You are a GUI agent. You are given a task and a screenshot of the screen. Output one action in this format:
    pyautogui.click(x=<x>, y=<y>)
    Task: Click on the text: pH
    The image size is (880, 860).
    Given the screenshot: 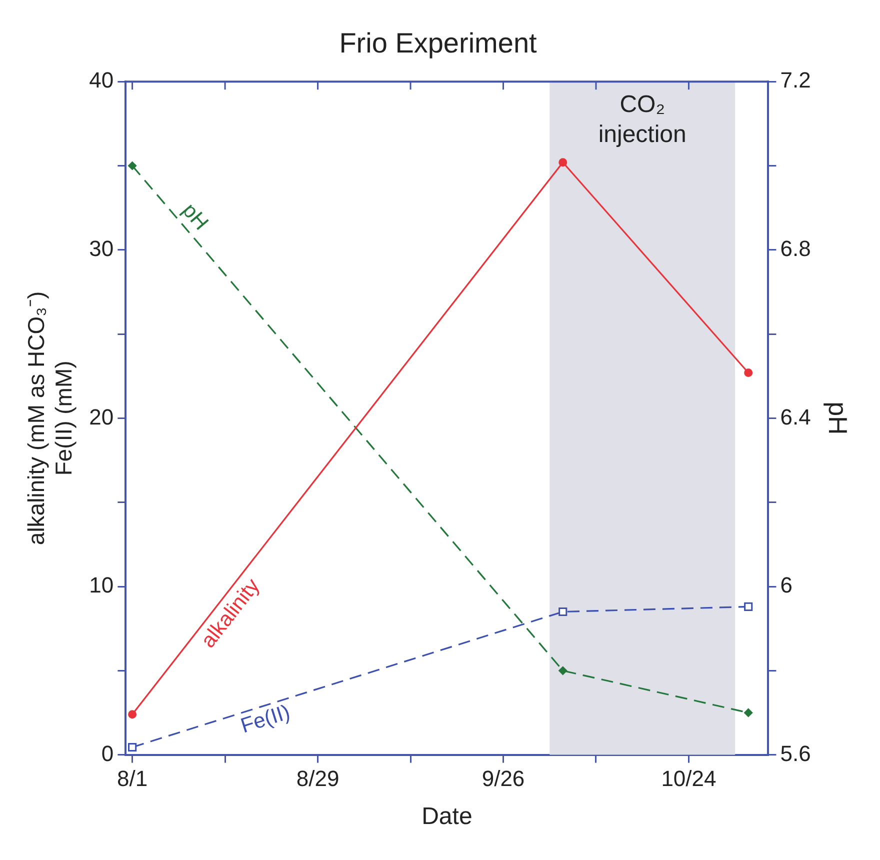 What is the action you would take?
    pyautogui.click(x=195, y=216)
    